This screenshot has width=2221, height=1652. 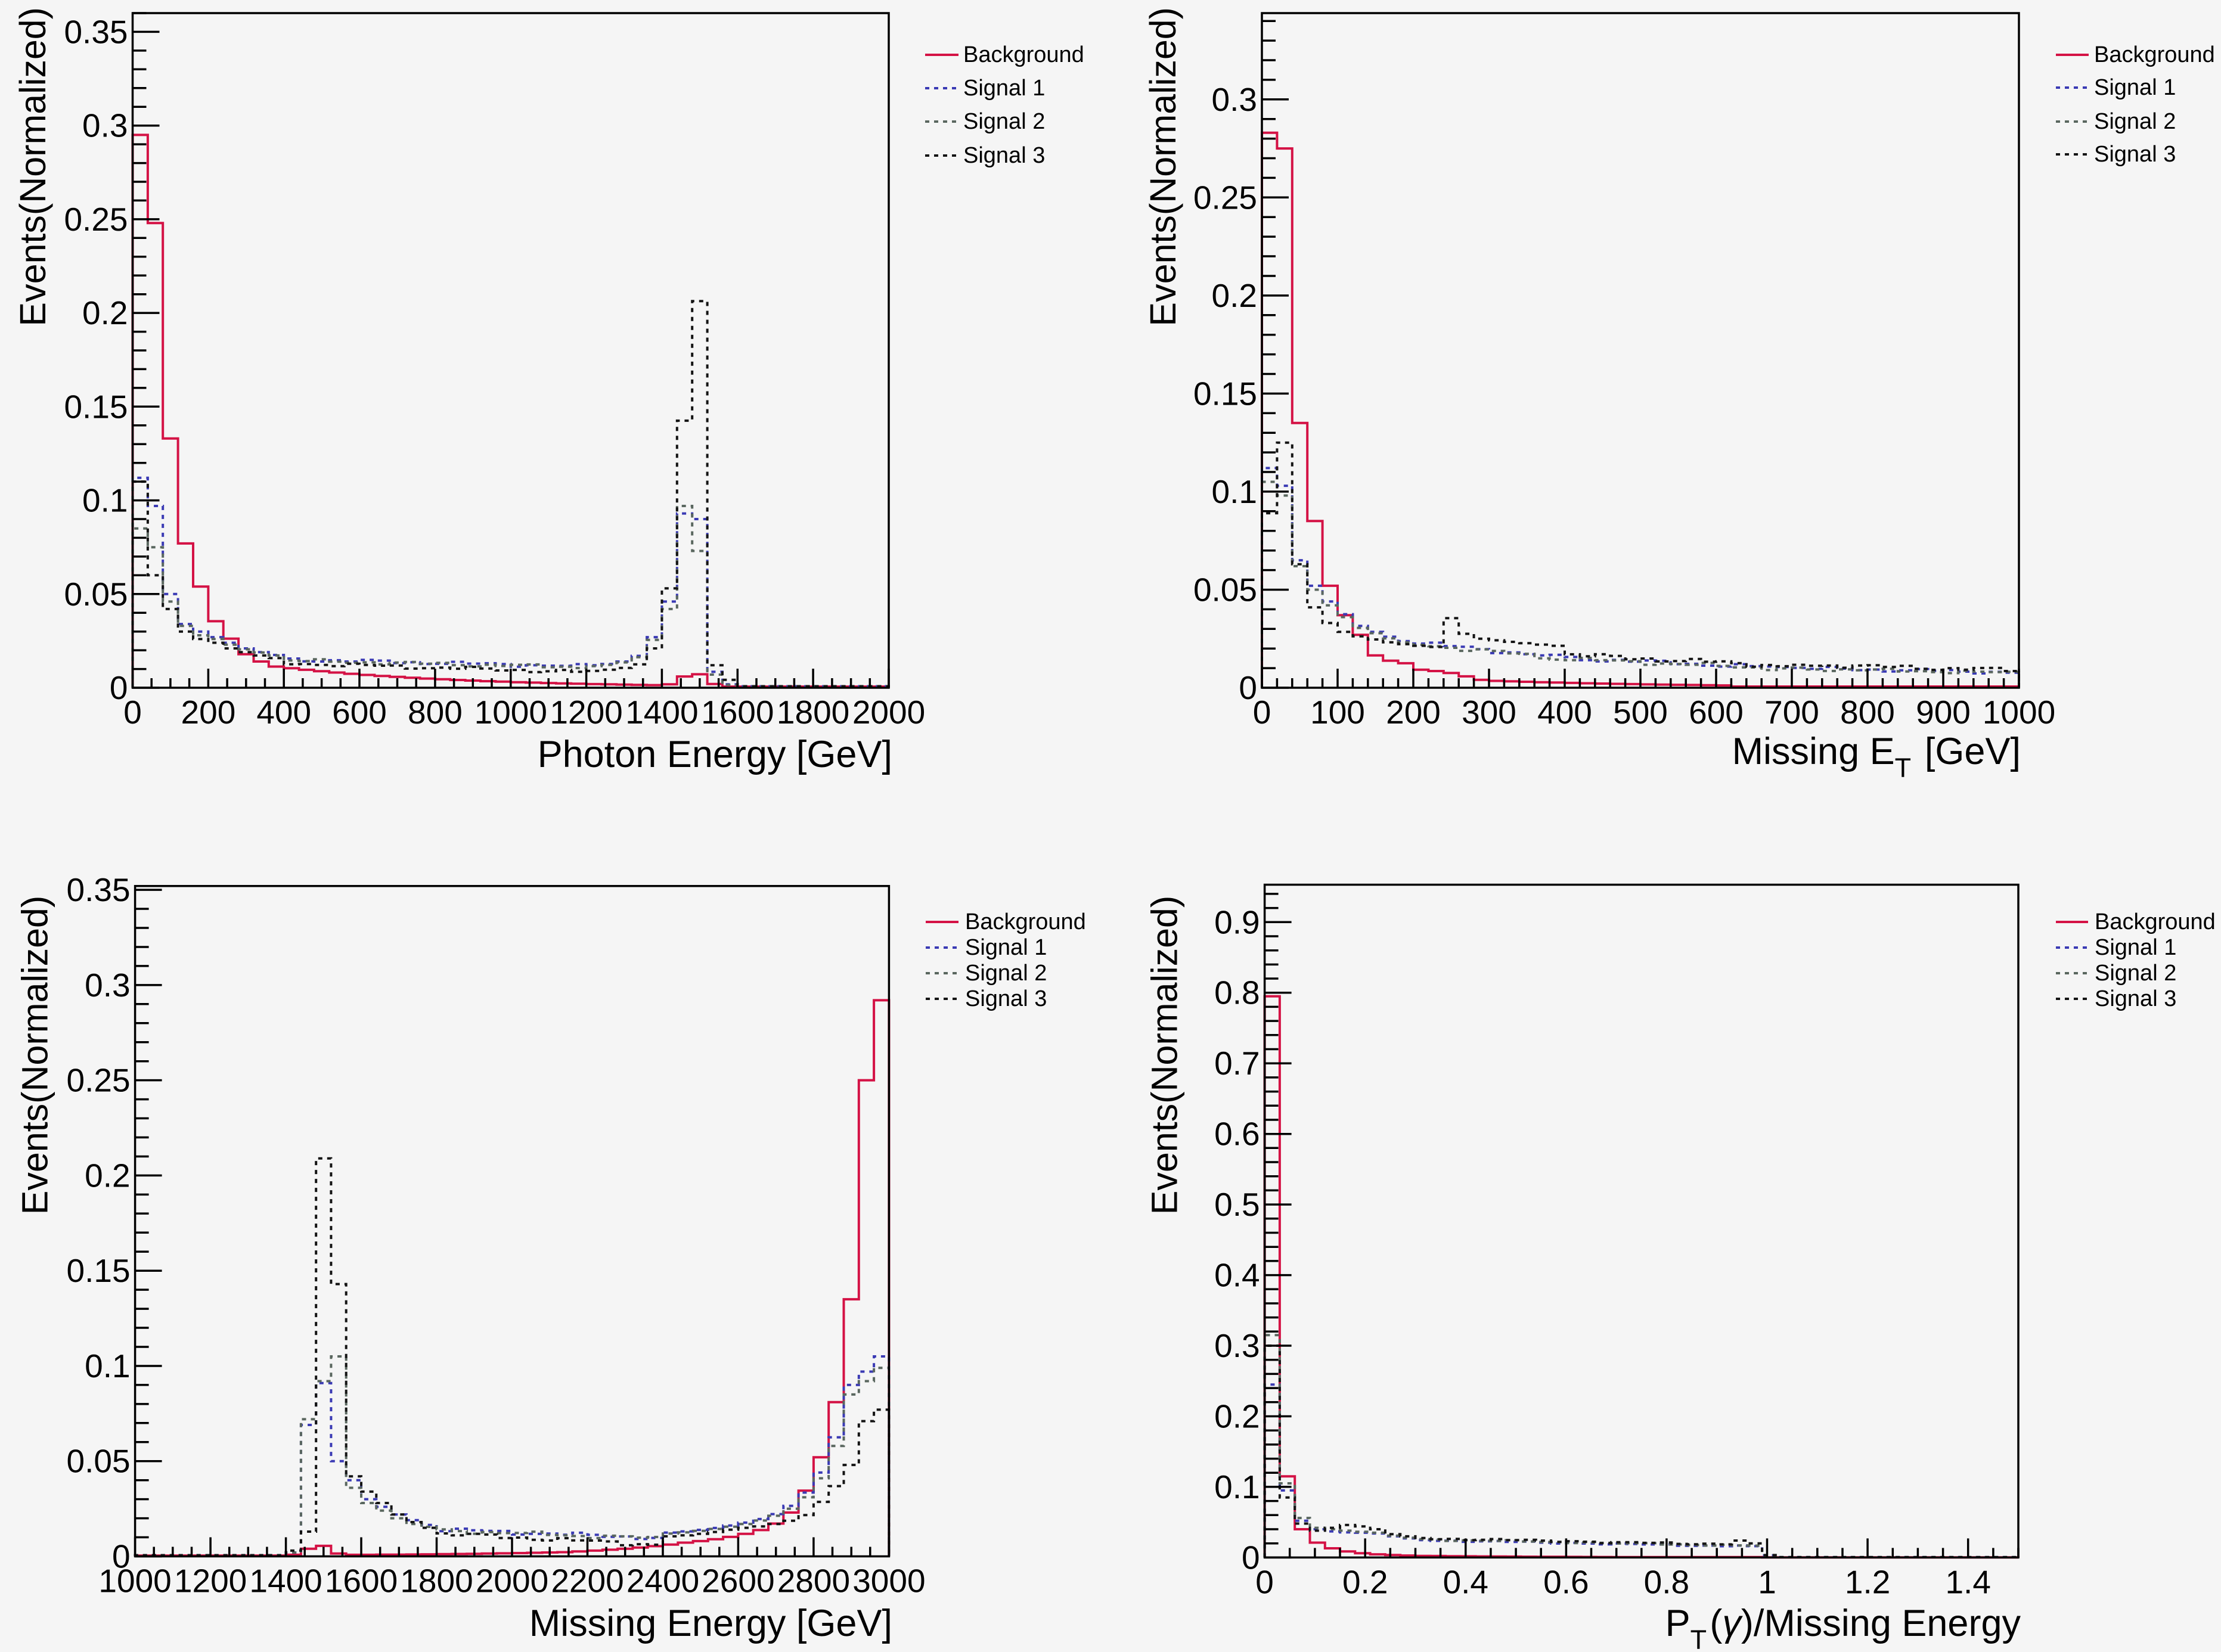 What do you see at coordinates (715, 754) in the screenshot?
I see `svg-text: Photon Energy [GeV]` at bounding box center [715, 754].